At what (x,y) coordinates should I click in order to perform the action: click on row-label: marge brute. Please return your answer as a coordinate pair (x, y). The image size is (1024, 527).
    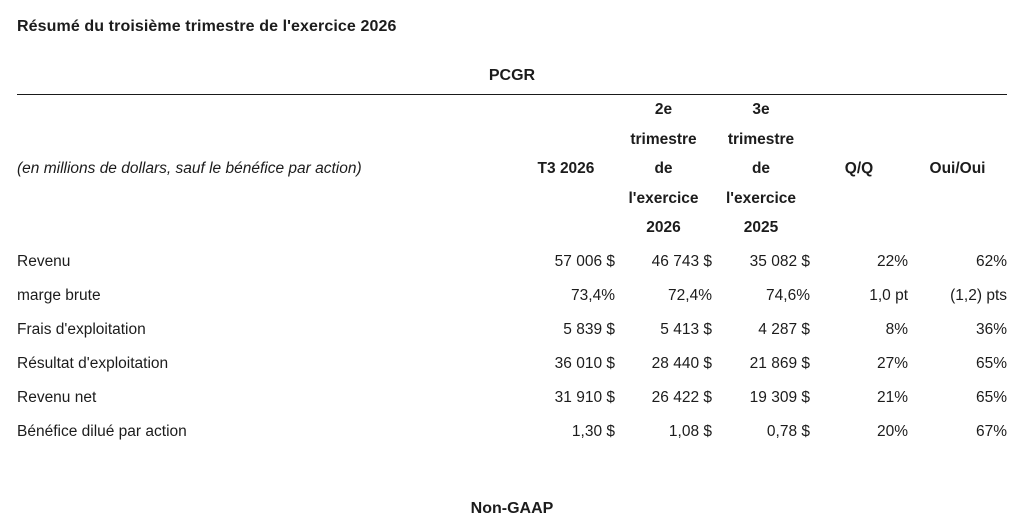
    Looking at the image, I should click on (59, 295).